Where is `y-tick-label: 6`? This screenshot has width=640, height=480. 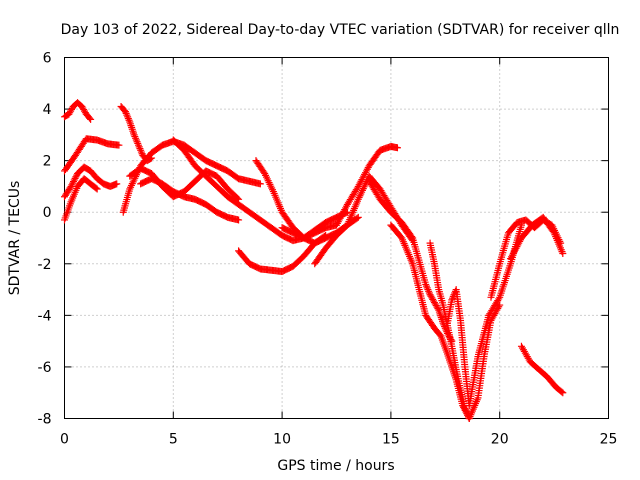 y-tick-label: 6 is located at coordinates (47, 59).